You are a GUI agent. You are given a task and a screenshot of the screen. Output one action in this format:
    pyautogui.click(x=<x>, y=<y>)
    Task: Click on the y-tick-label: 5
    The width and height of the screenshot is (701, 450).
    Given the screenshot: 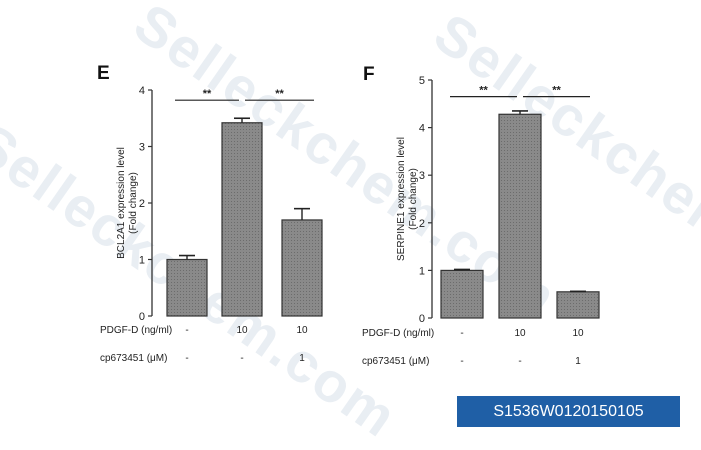 What is the action you would take?
    pyautogui.click(x=422, y=81)
    